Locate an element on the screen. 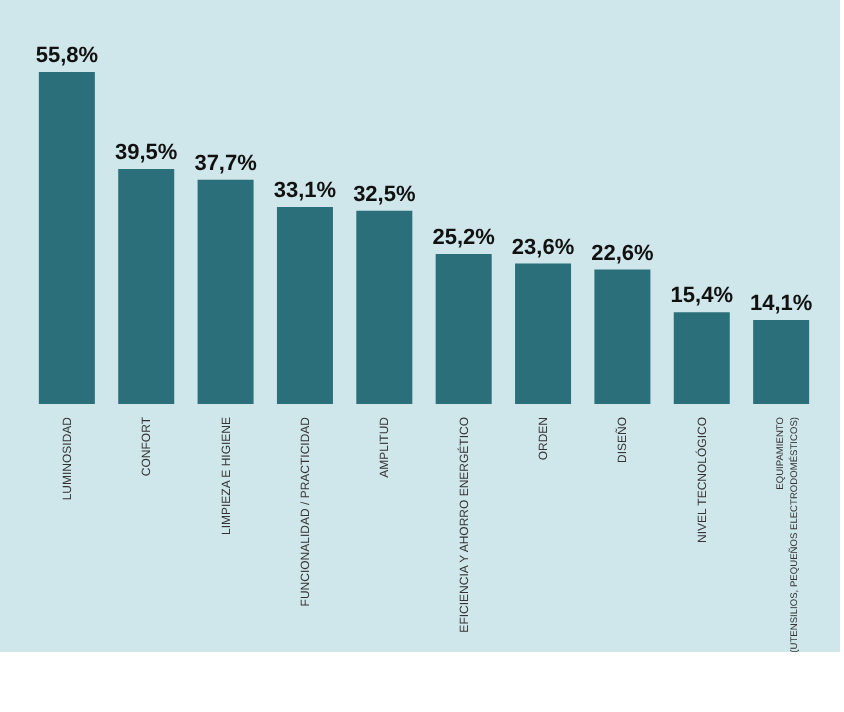  data-label: 32,5% is located at coordinates (384, 194).